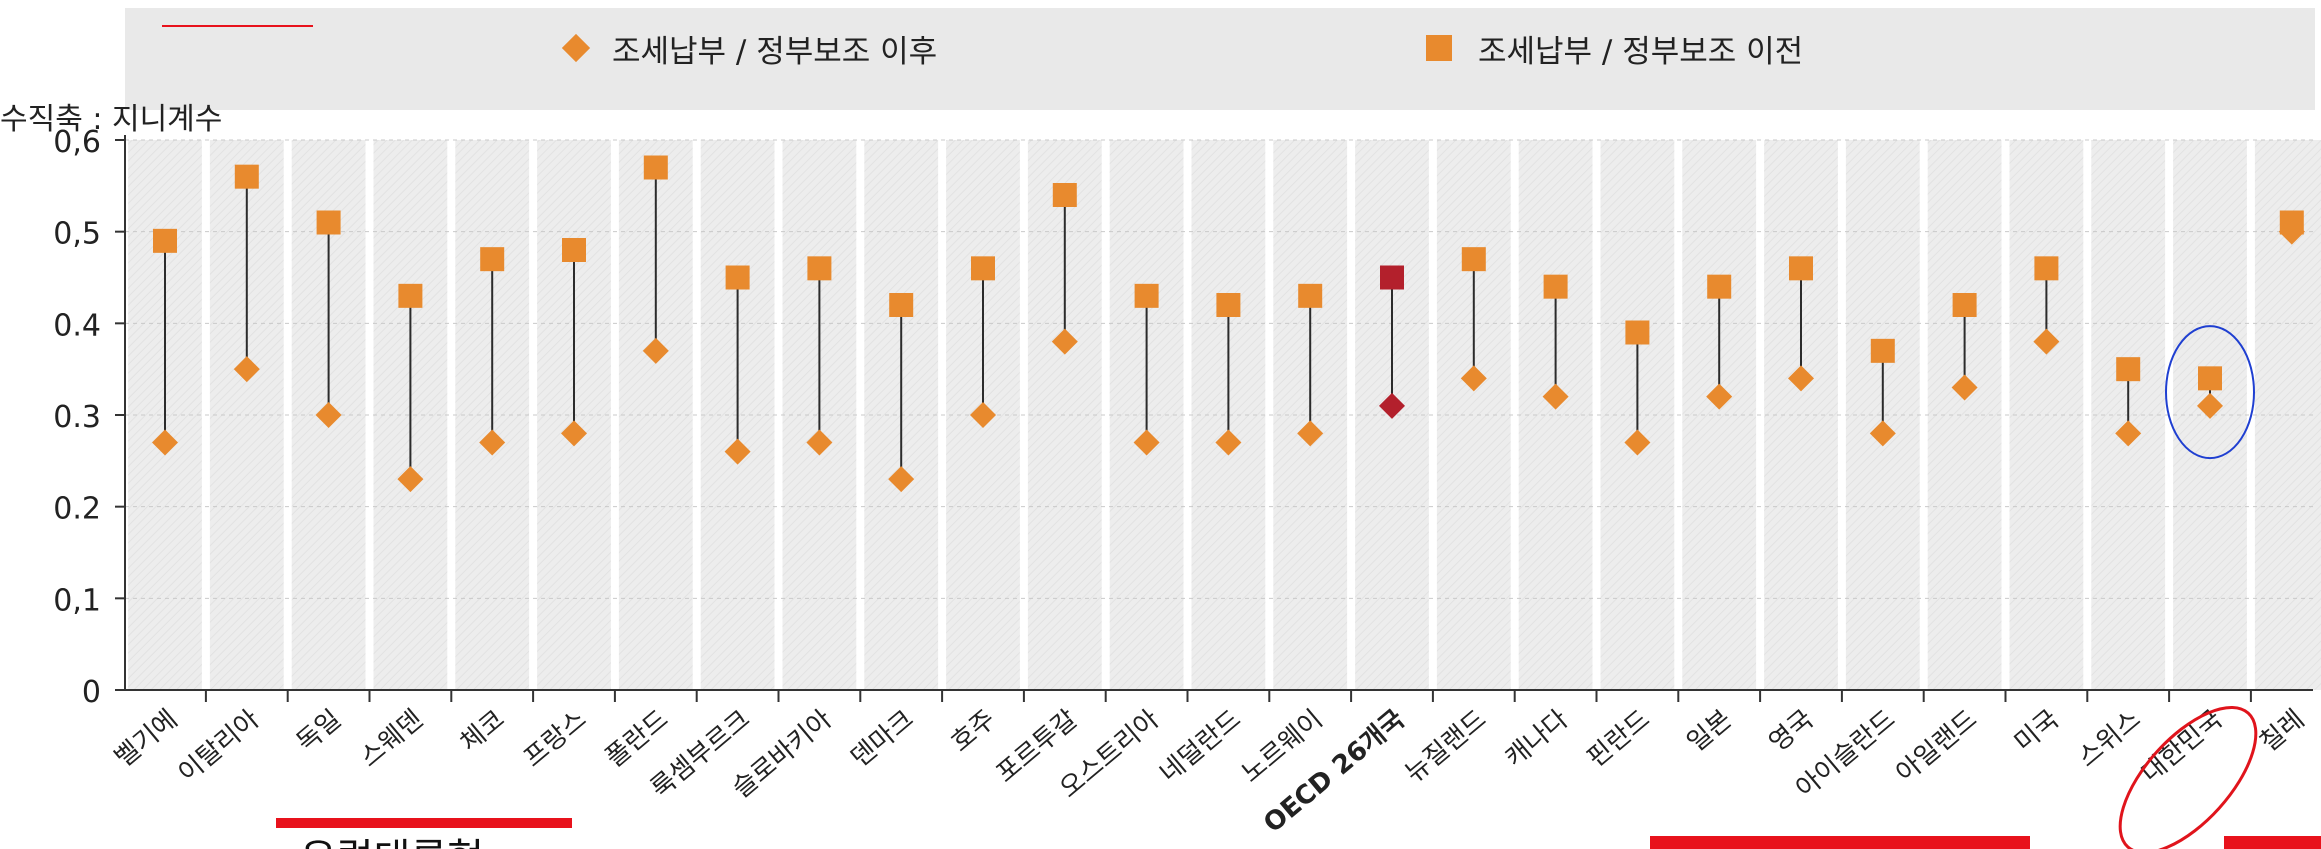  Describe the element at coordinates (775, 51) in the screenshot. I see `legend-label-after: 조세납부 / 정부보조 이후` at that location.